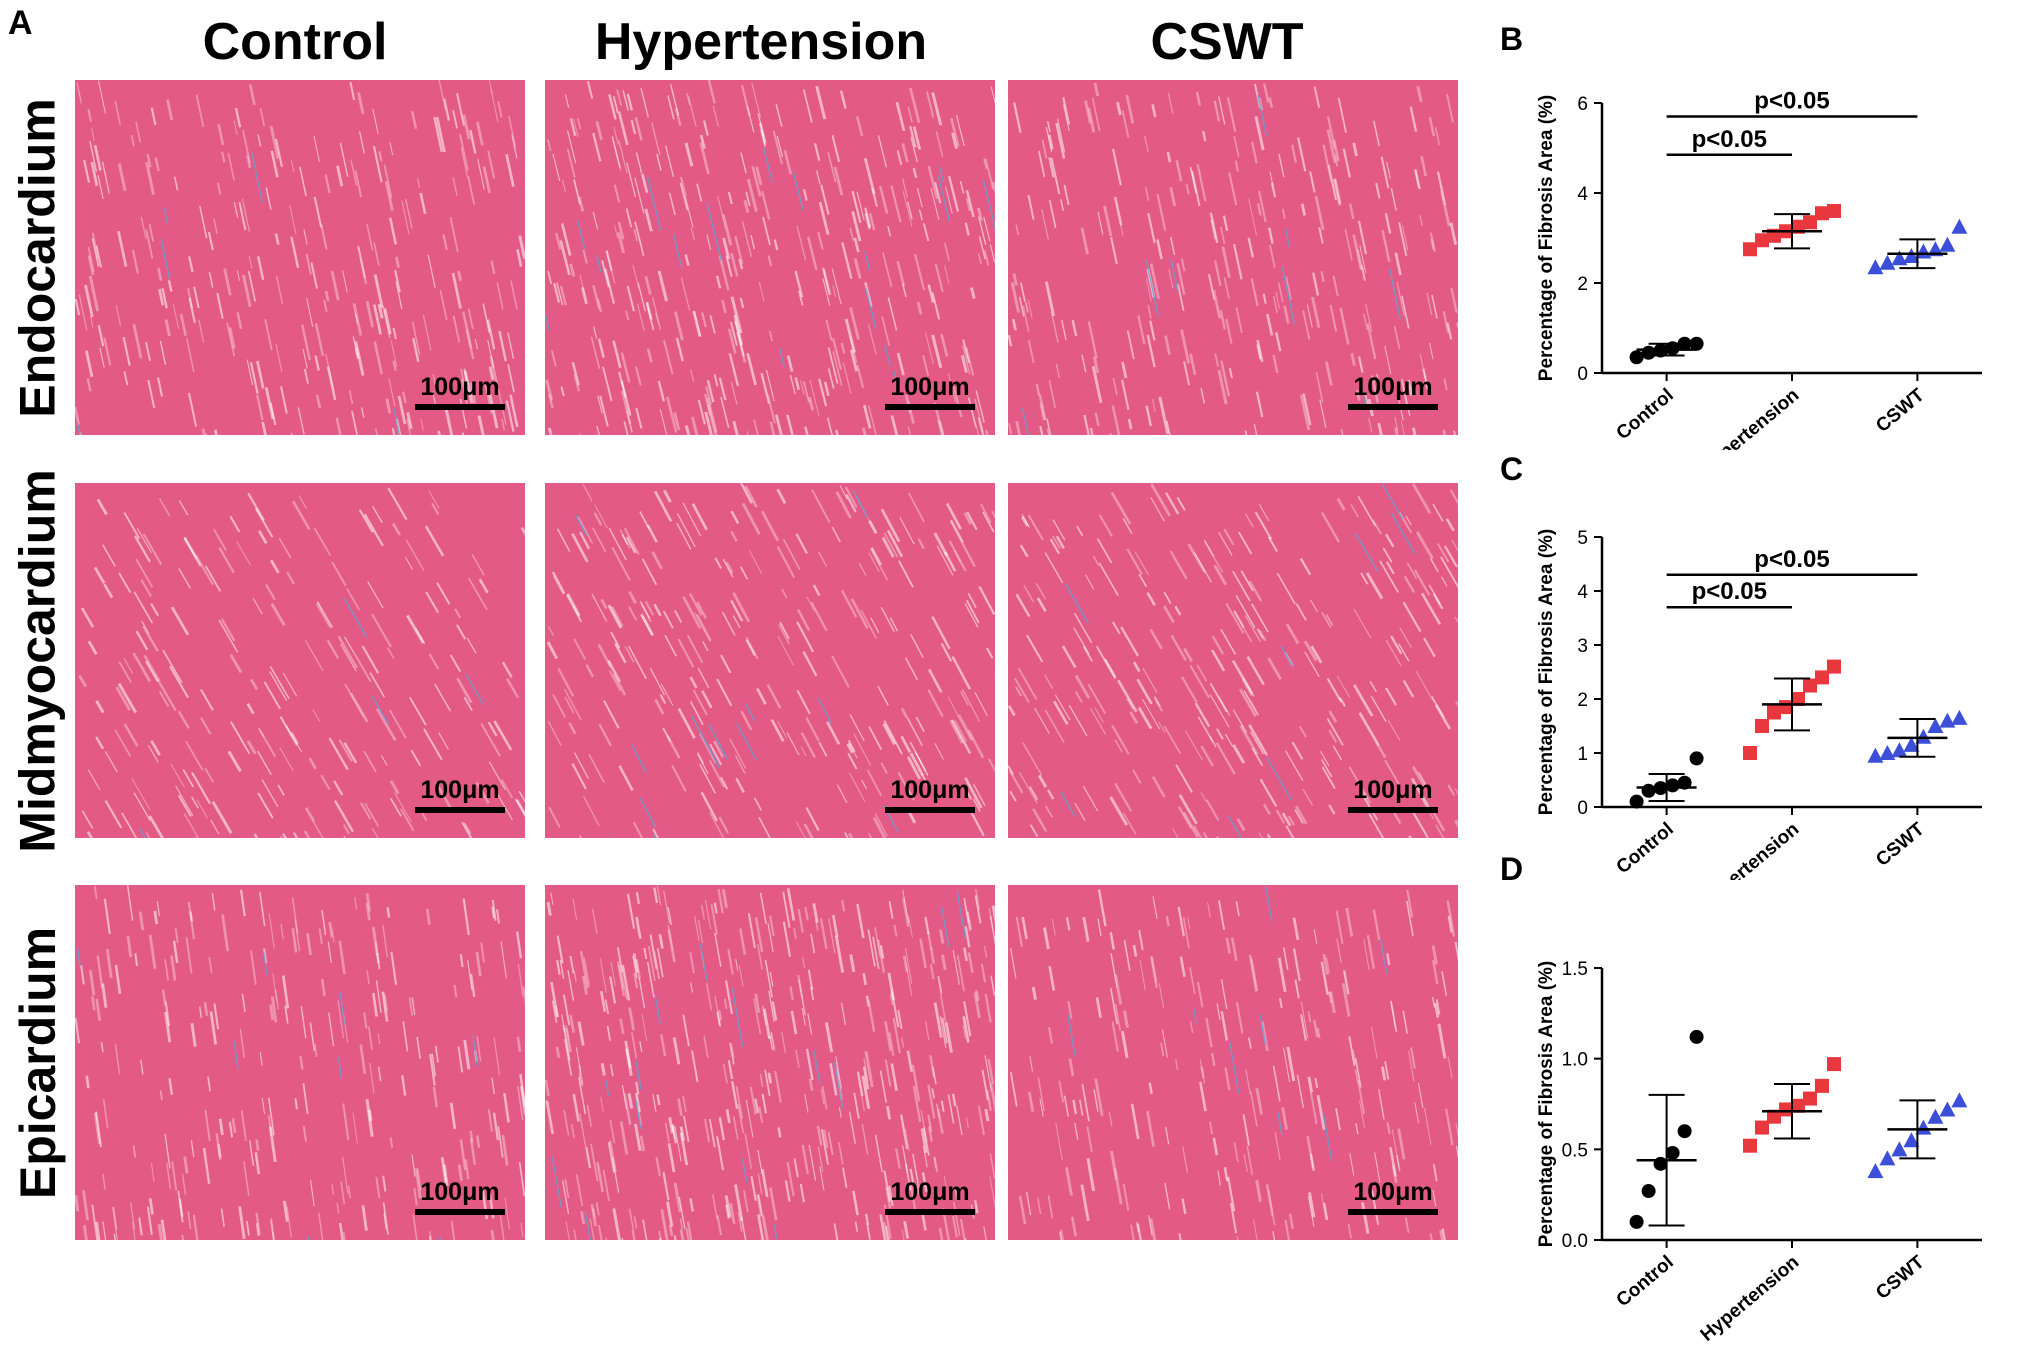  Describe the element at coordinates (1575, 1060) in the screenshot. I see `y-tick-label: 1.0` at that location.